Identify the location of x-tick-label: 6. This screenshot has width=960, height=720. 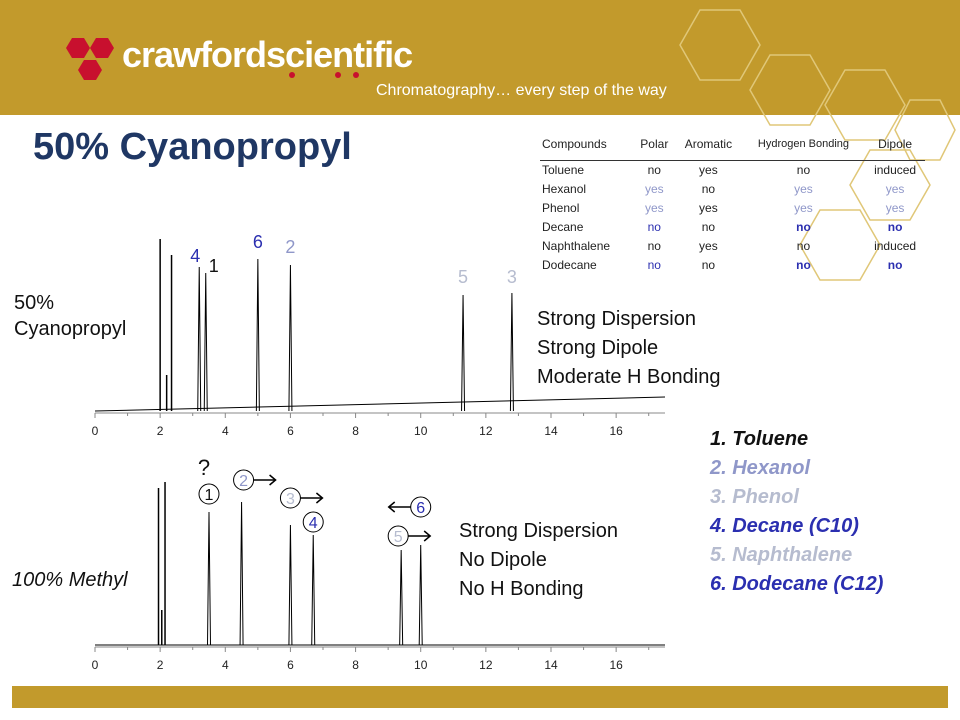
(290, 431).